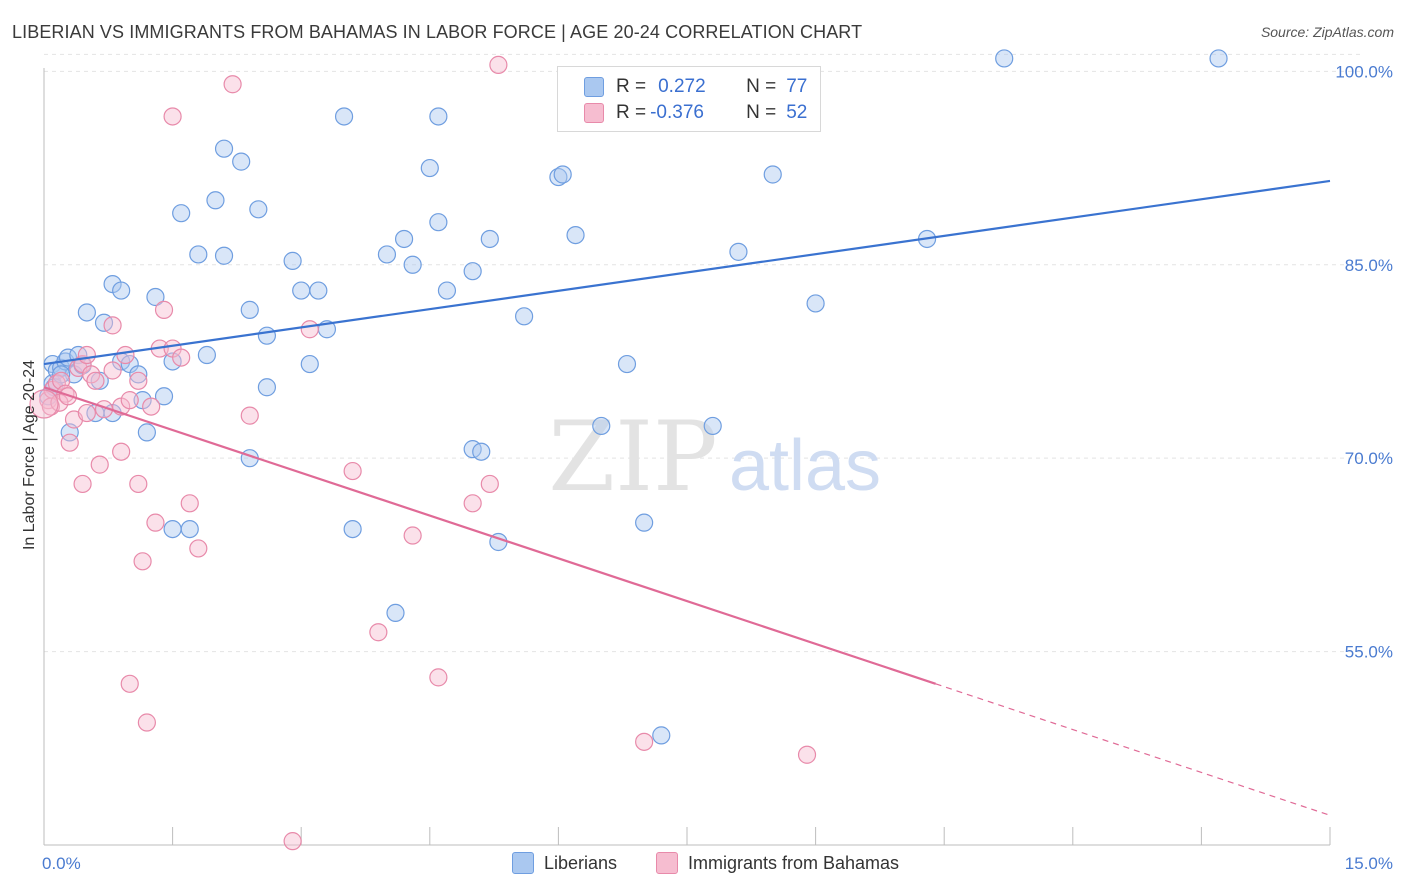 The height and width of the screenshot is (892, 1406). I want to click on legend-item-bahamas: Immigrants from Bahamas, so click(777, 863).